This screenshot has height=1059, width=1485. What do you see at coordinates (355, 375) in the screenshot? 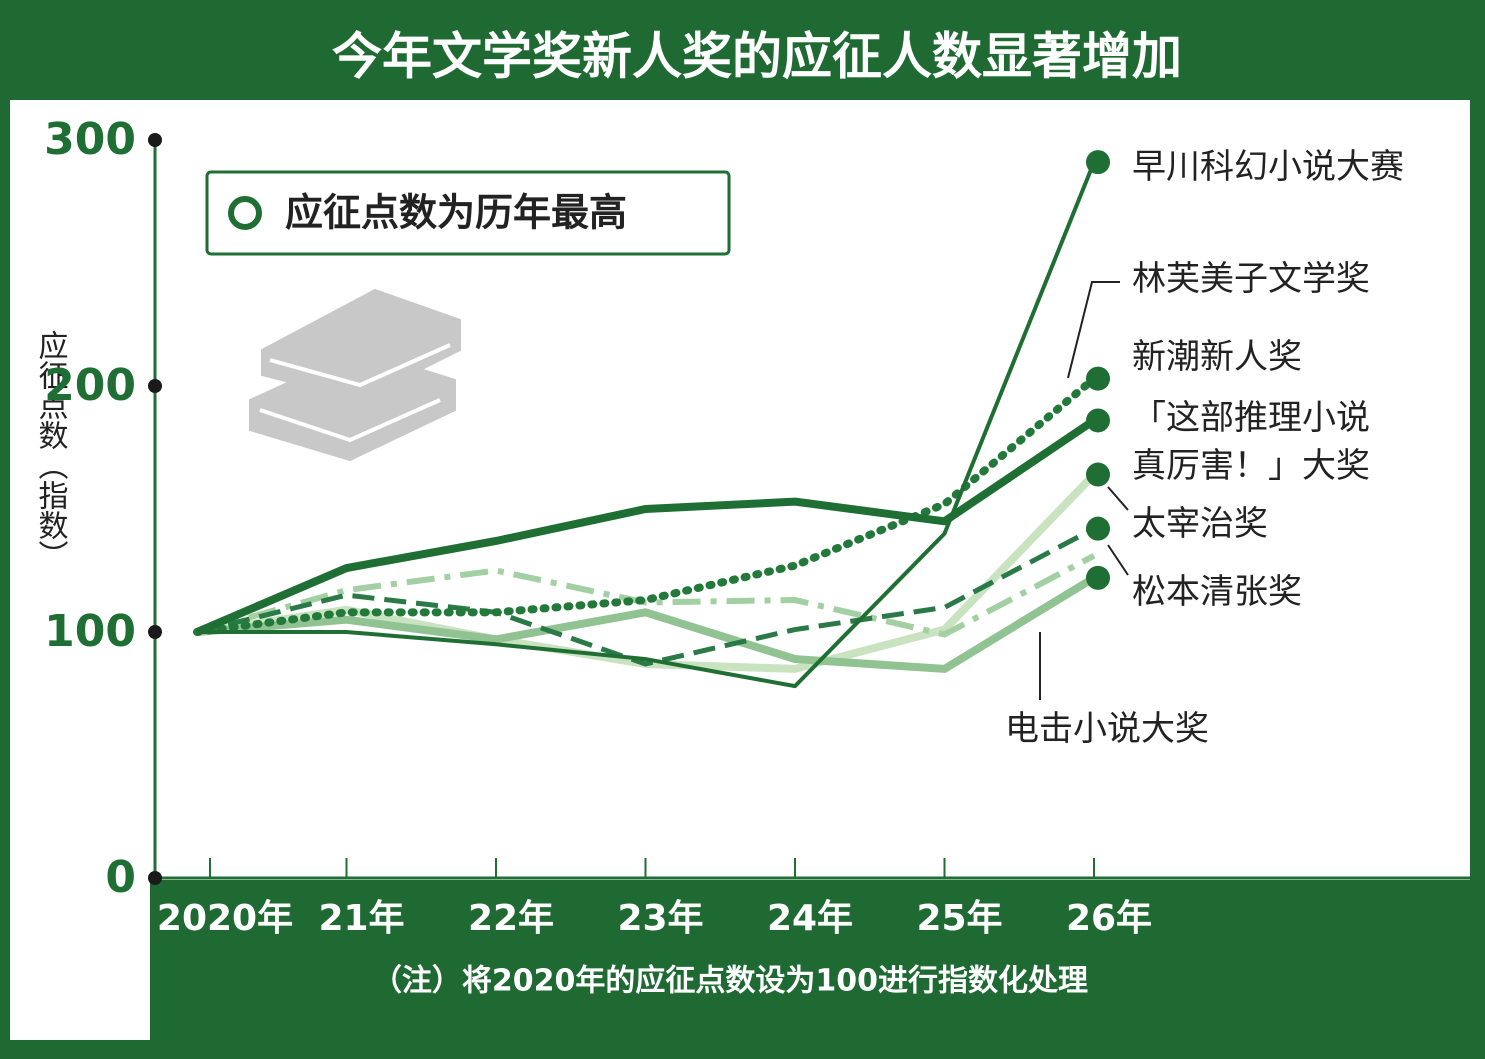
I see `book-icon` at bounding box center [355, 375].